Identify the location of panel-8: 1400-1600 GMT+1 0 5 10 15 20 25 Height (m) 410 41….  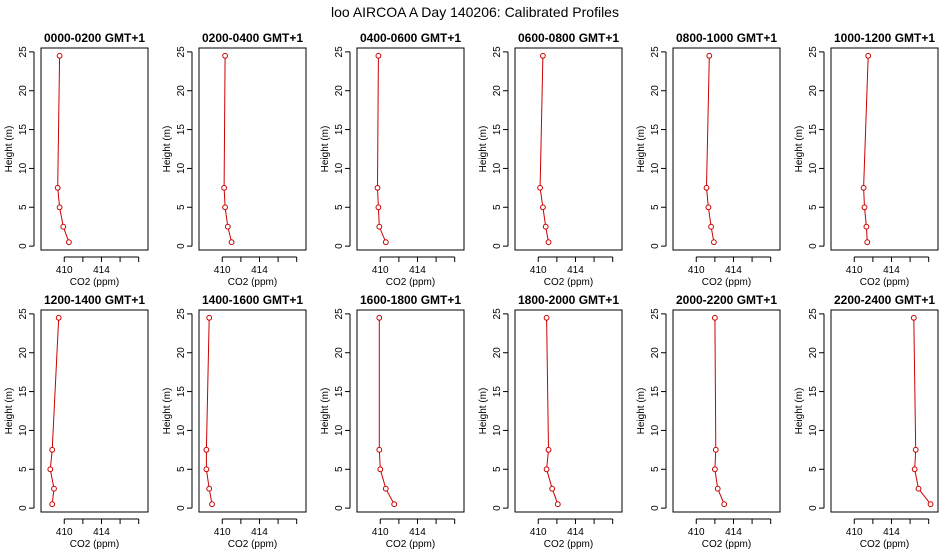
(234, 421).